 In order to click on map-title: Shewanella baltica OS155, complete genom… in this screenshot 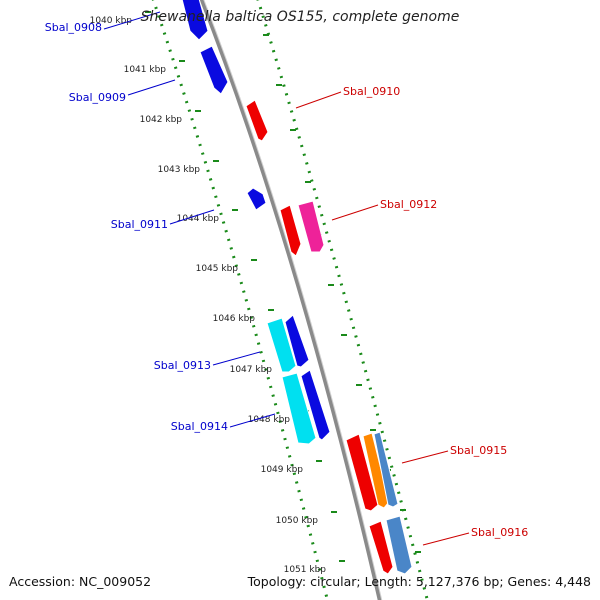, I will do `click(300, 17)`.